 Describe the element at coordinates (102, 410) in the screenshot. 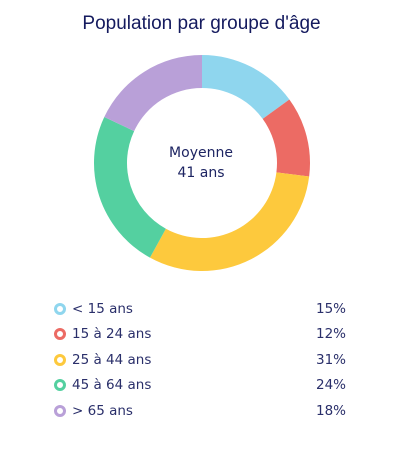

I see `legend-label: > 65 ans` at that location.